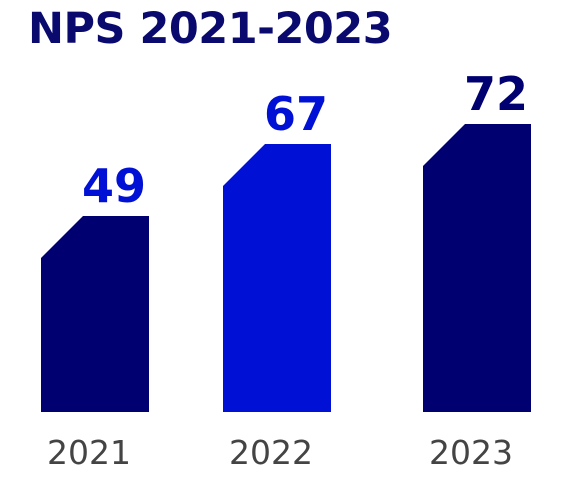 The height and width of the screenshot is (480, 580). I want to click on x-tick-label-2023: 2023, so click(471, 452).